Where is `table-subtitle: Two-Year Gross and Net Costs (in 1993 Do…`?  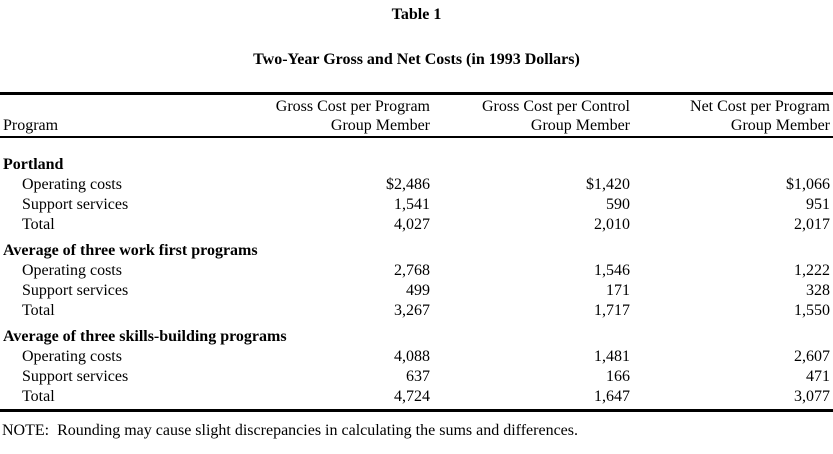
table-subtitle: Two-Year Gross and Net Costs (in 1993 Do… is located at coordinates (416, 59).